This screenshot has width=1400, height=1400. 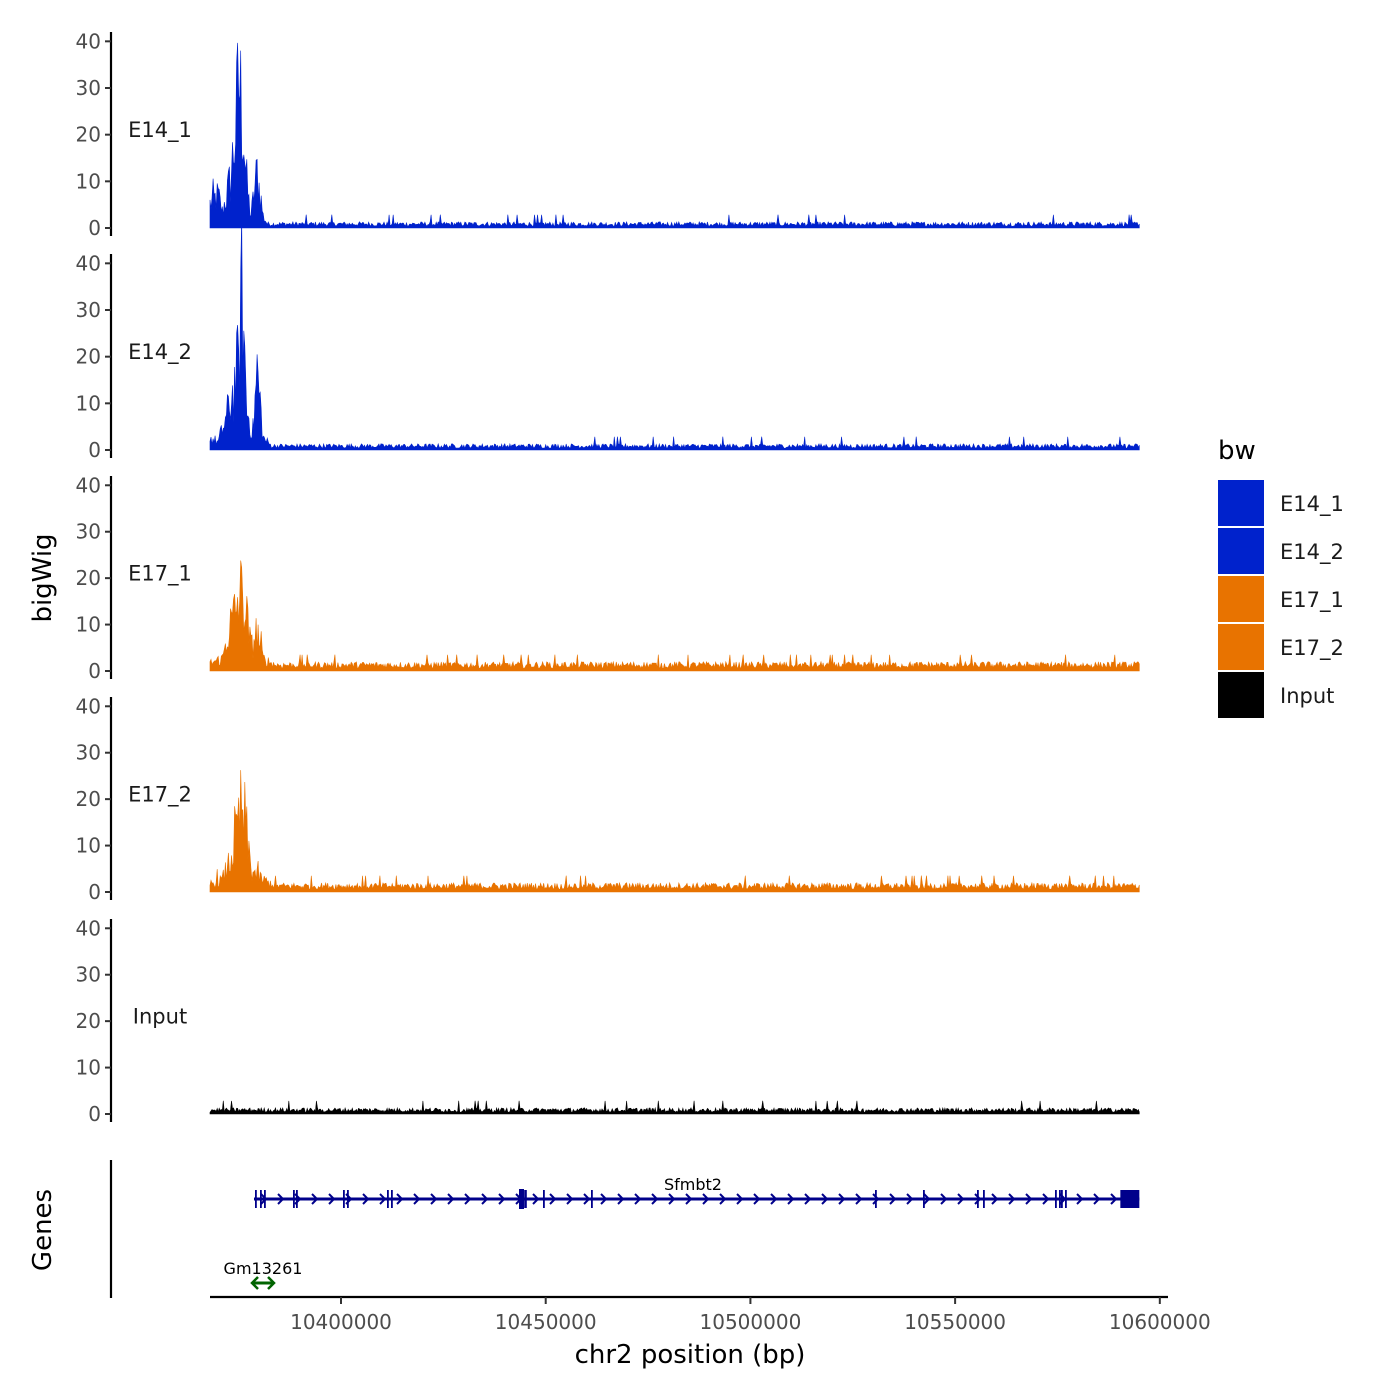 What do you see at coordinates (43, 1230) in the screenshot?
I see `genes-axis-title: Genes` at bounding box center [43, 1230].